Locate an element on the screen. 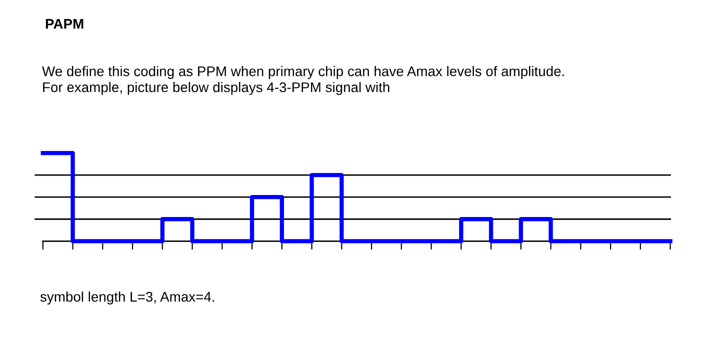 The width and height of the screenshot is (727, 347). chart-subtitle: We define this coding as PPM when primary chip can have Amax levels of amplitude. For example, picture below displays 4-3-PPM signal with is located at coordinates (303, 80).